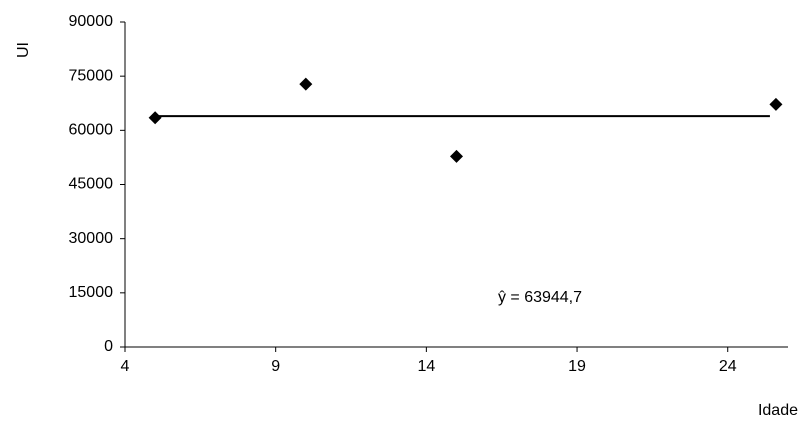  What do you see at coordinates (577, 366) in the screenshot?
I see `x-tick-label: 19` at bounding box center [577, 366].